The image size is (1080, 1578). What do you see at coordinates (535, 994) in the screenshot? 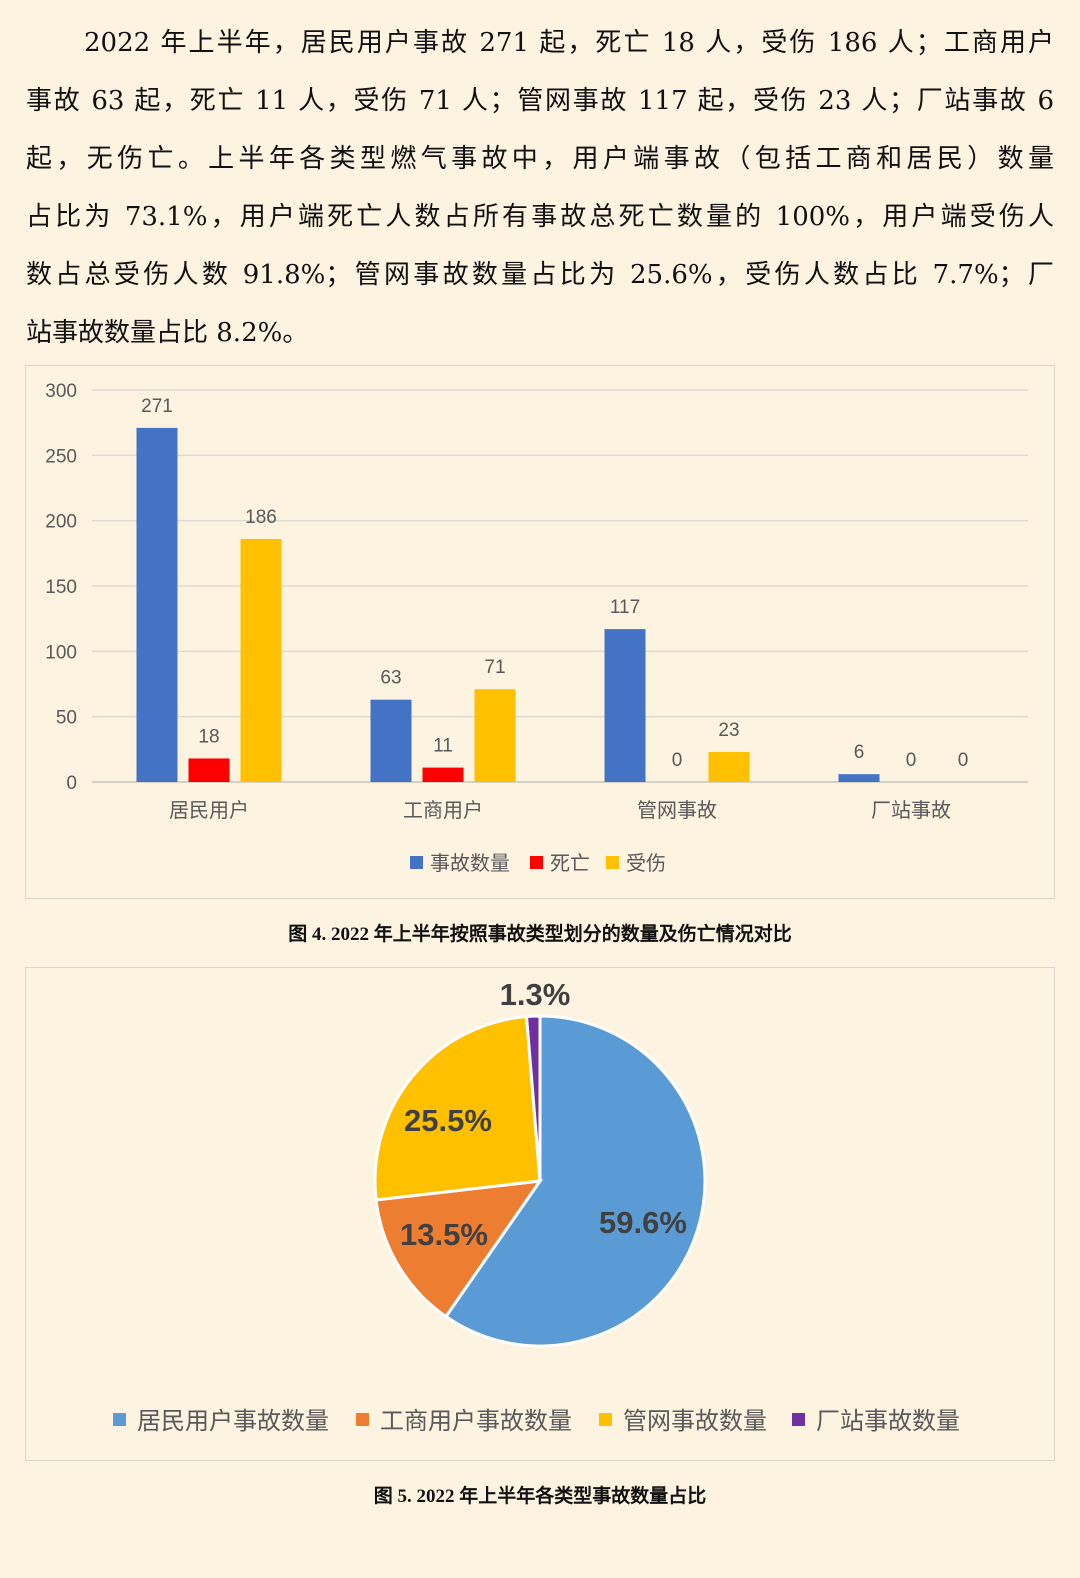
I see `pie-data-label: 1.3%` at bounding box center [535, 994].